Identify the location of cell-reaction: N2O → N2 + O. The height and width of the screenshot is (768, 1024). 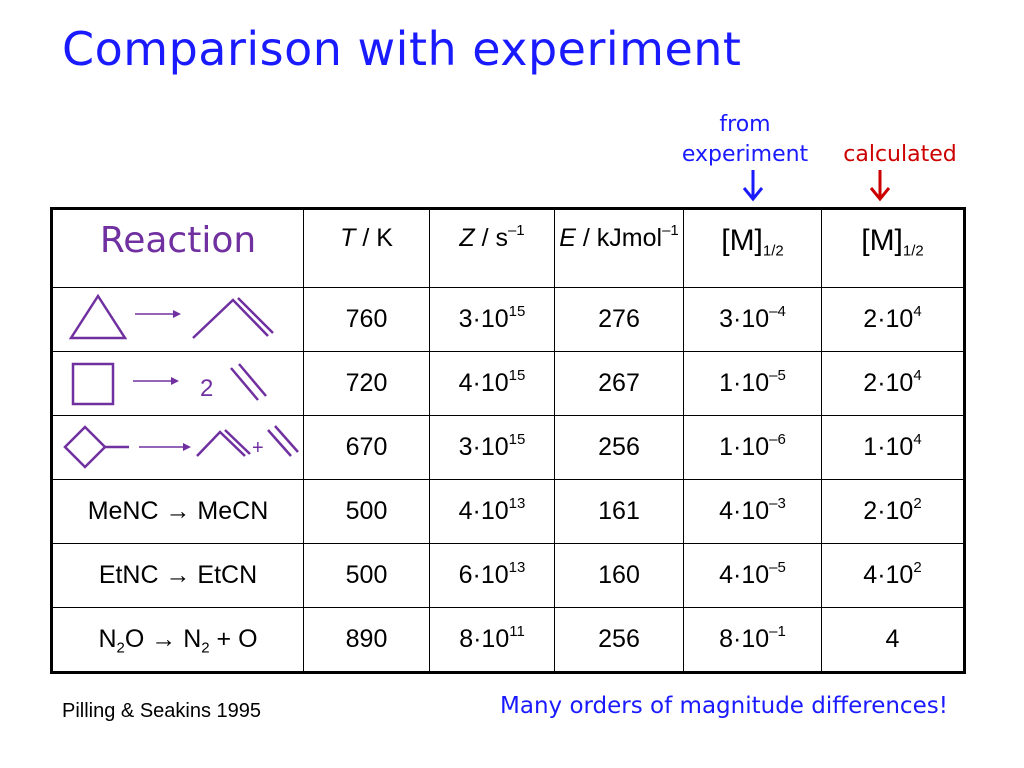
(177, 640).